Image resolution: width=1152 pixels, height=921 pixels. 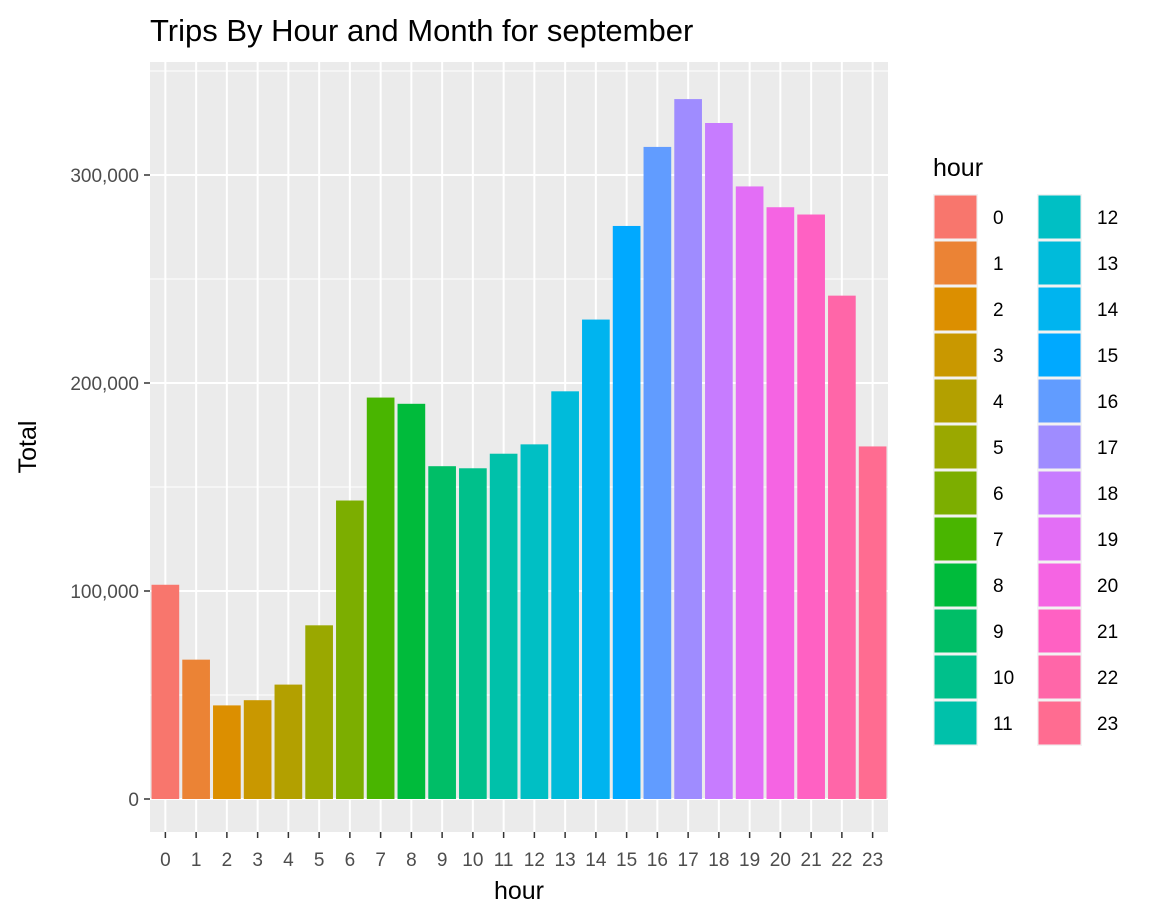 What do you see at coordinates (626, 860) in the screenshot?
I see `x-tick-label: 15` at bounding box center [626, 860].